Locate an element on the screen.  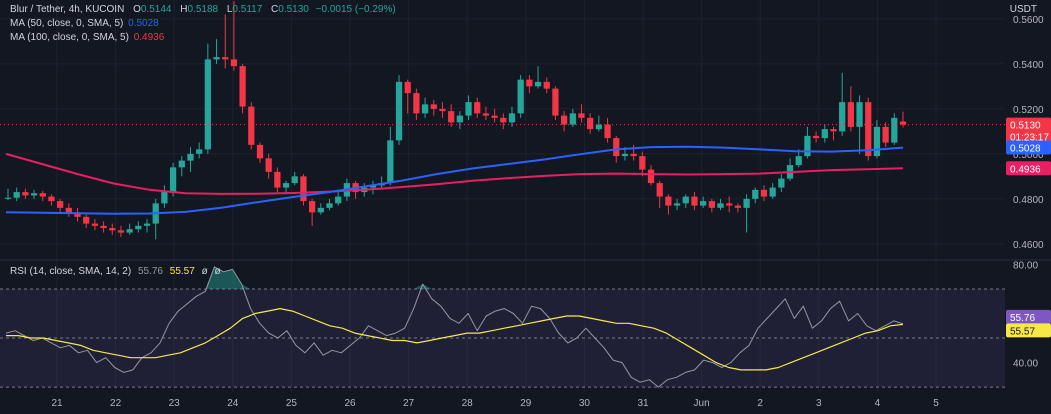
open-label: O is located at coordinates (137, 9).